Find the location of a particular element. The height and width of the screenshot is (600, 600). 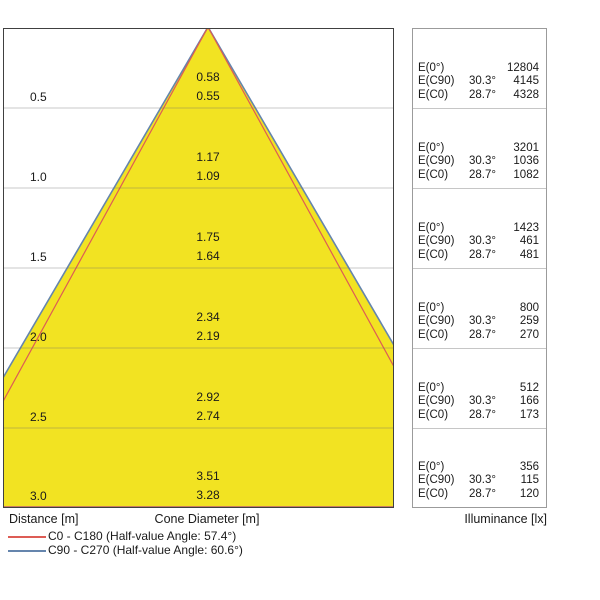

cone-diameter-c90: 2.92 is located at coordinates (208, 397).